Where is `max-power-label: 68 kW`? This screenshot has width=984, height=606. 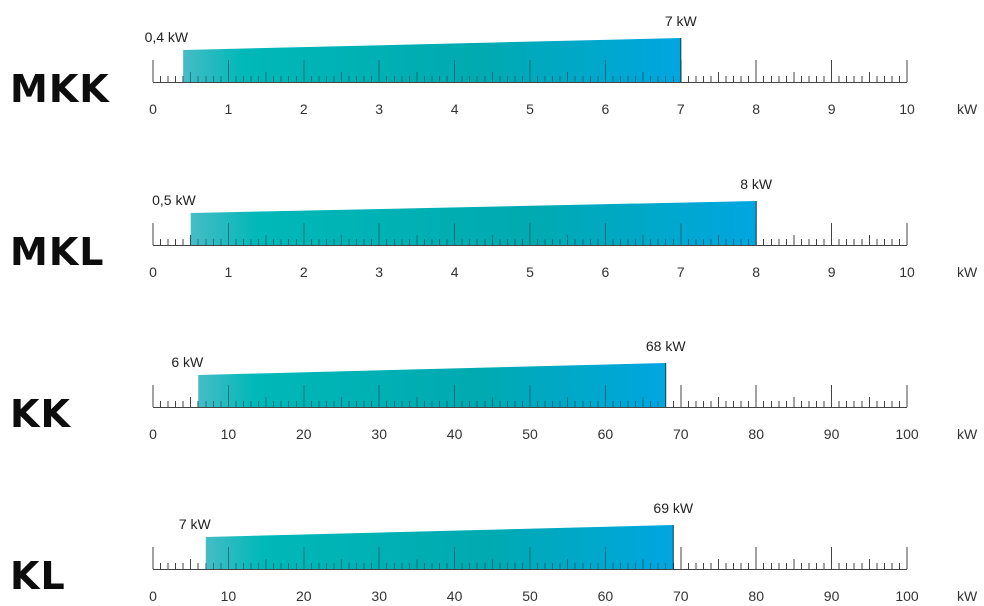
max-power-label: 68 kW is located at coordinates (666, 346).